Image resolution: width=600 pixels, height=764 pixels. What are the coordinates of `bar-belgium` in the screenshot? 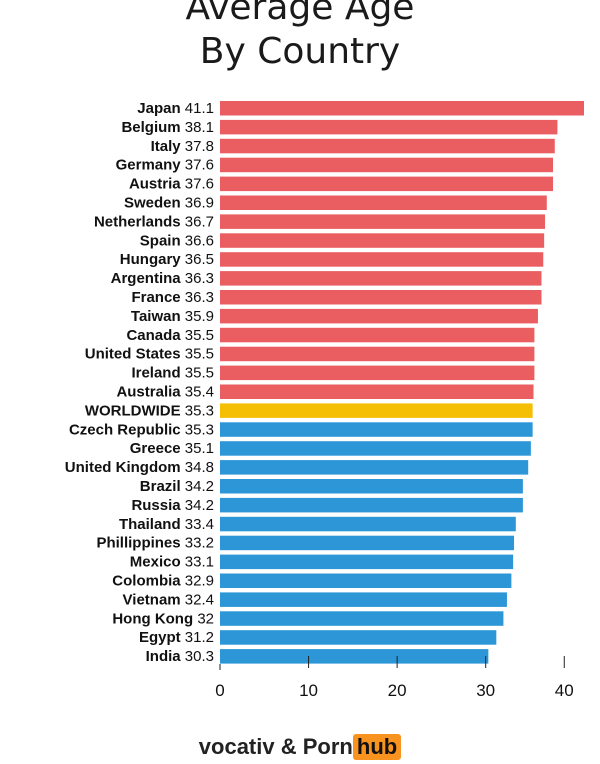 It's located at (389, 127).